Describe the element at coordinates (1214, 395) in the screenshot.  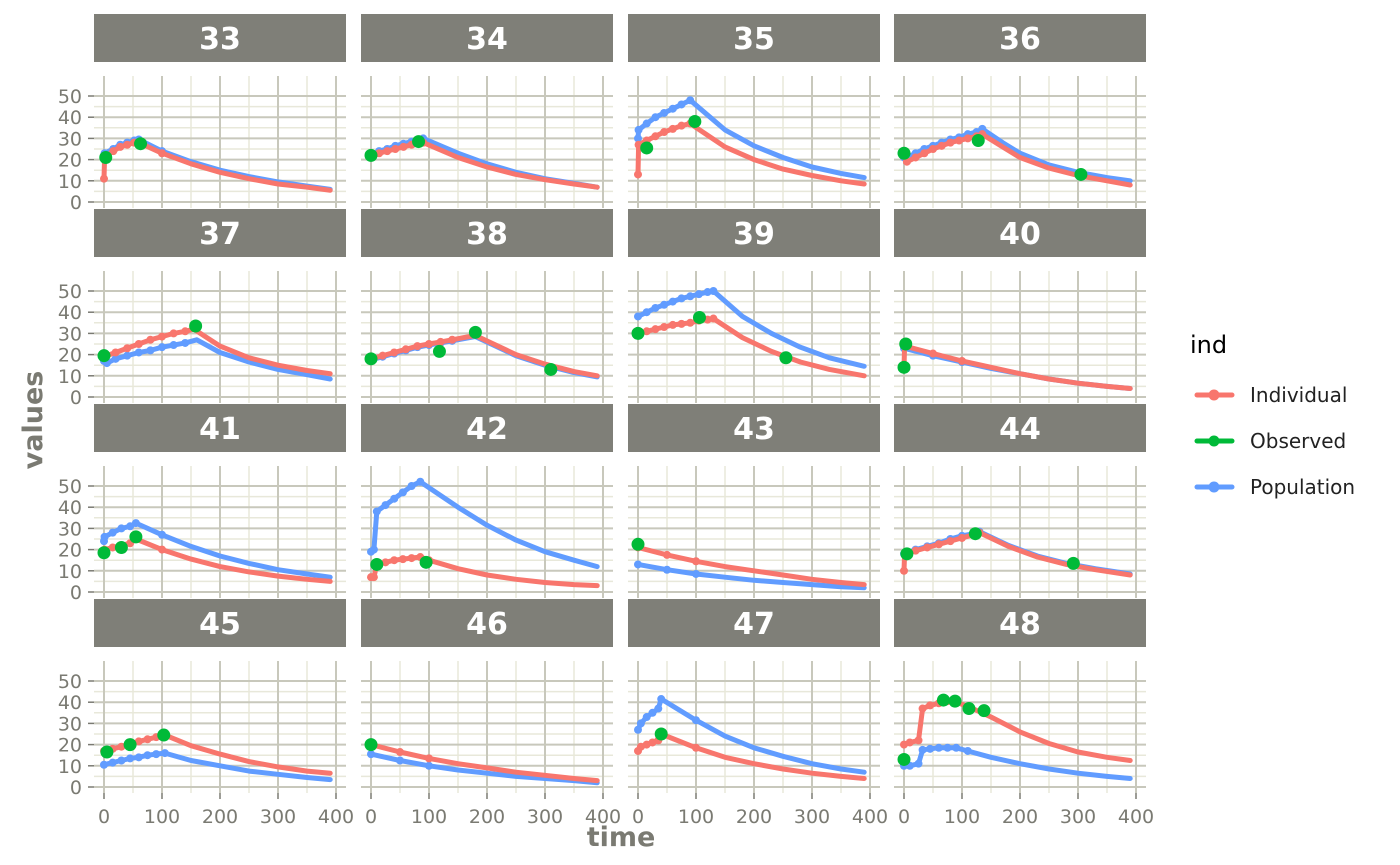
I see `legend-key-point` at that location.